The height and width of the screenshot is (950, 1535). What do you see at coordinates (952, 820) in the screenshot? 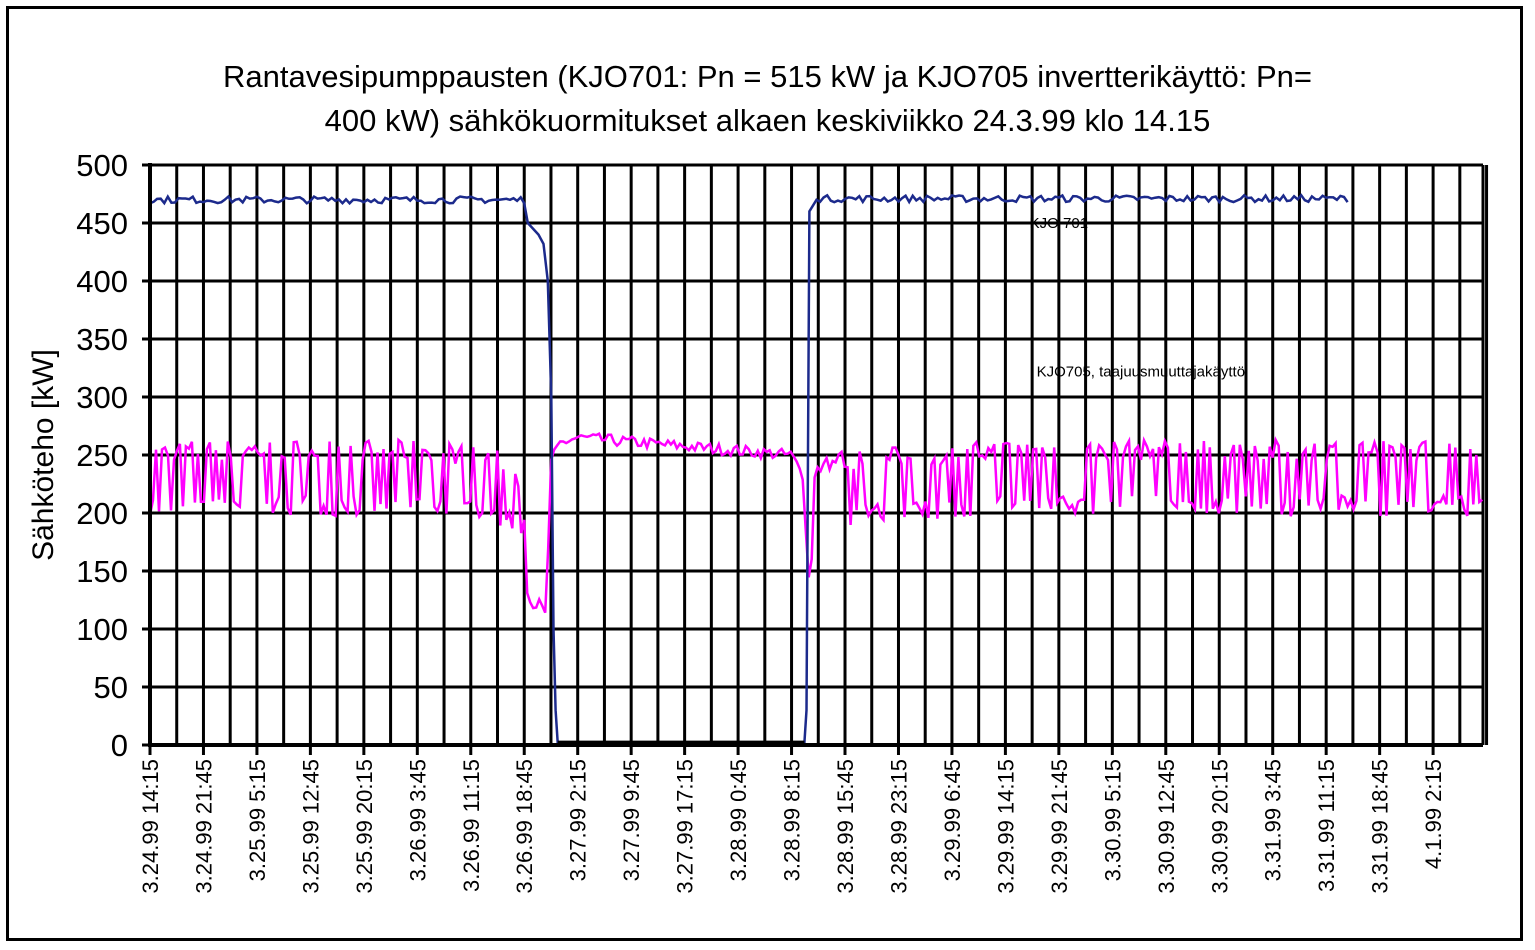
I see `x-tick-label: 3.29.99 6:45` at bounding box center [952, 820].